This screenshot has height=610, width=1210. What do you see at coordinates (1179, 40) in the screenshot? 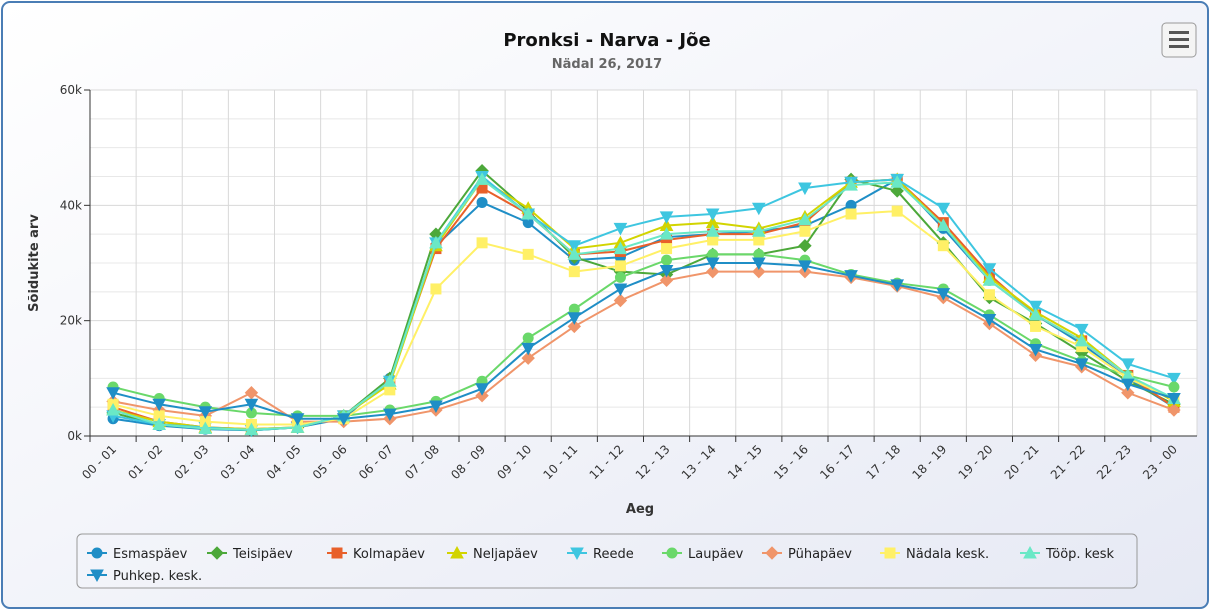
I see `menu-button` at bounding box center [1179, 40].